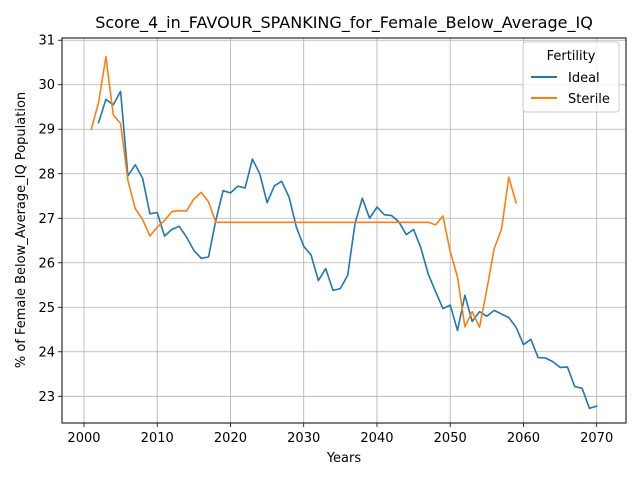 The image size is (640, 480). I want to click on y-axis: 23 24 25 26 27 28 29 30 31, so click(50, 219).